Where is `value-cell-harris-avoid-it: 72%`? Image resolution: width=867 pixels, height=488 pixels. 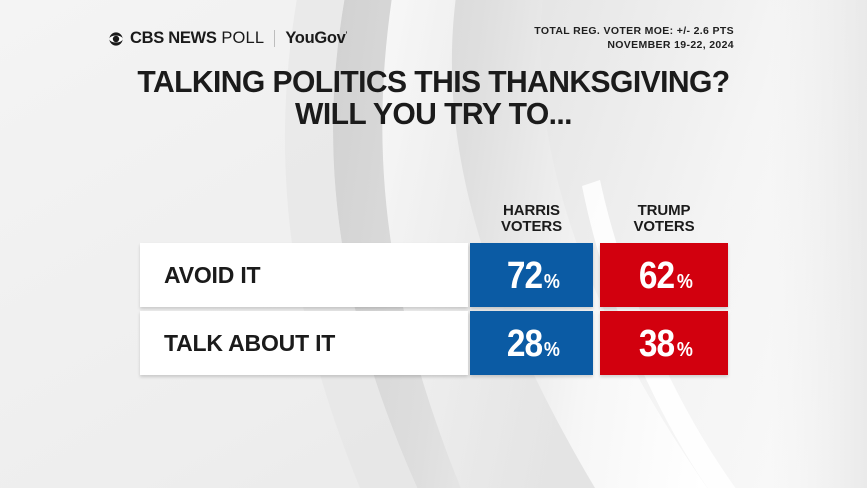 value-cell-harris-avoid-it: 72% is located at coordinates (531, 275).